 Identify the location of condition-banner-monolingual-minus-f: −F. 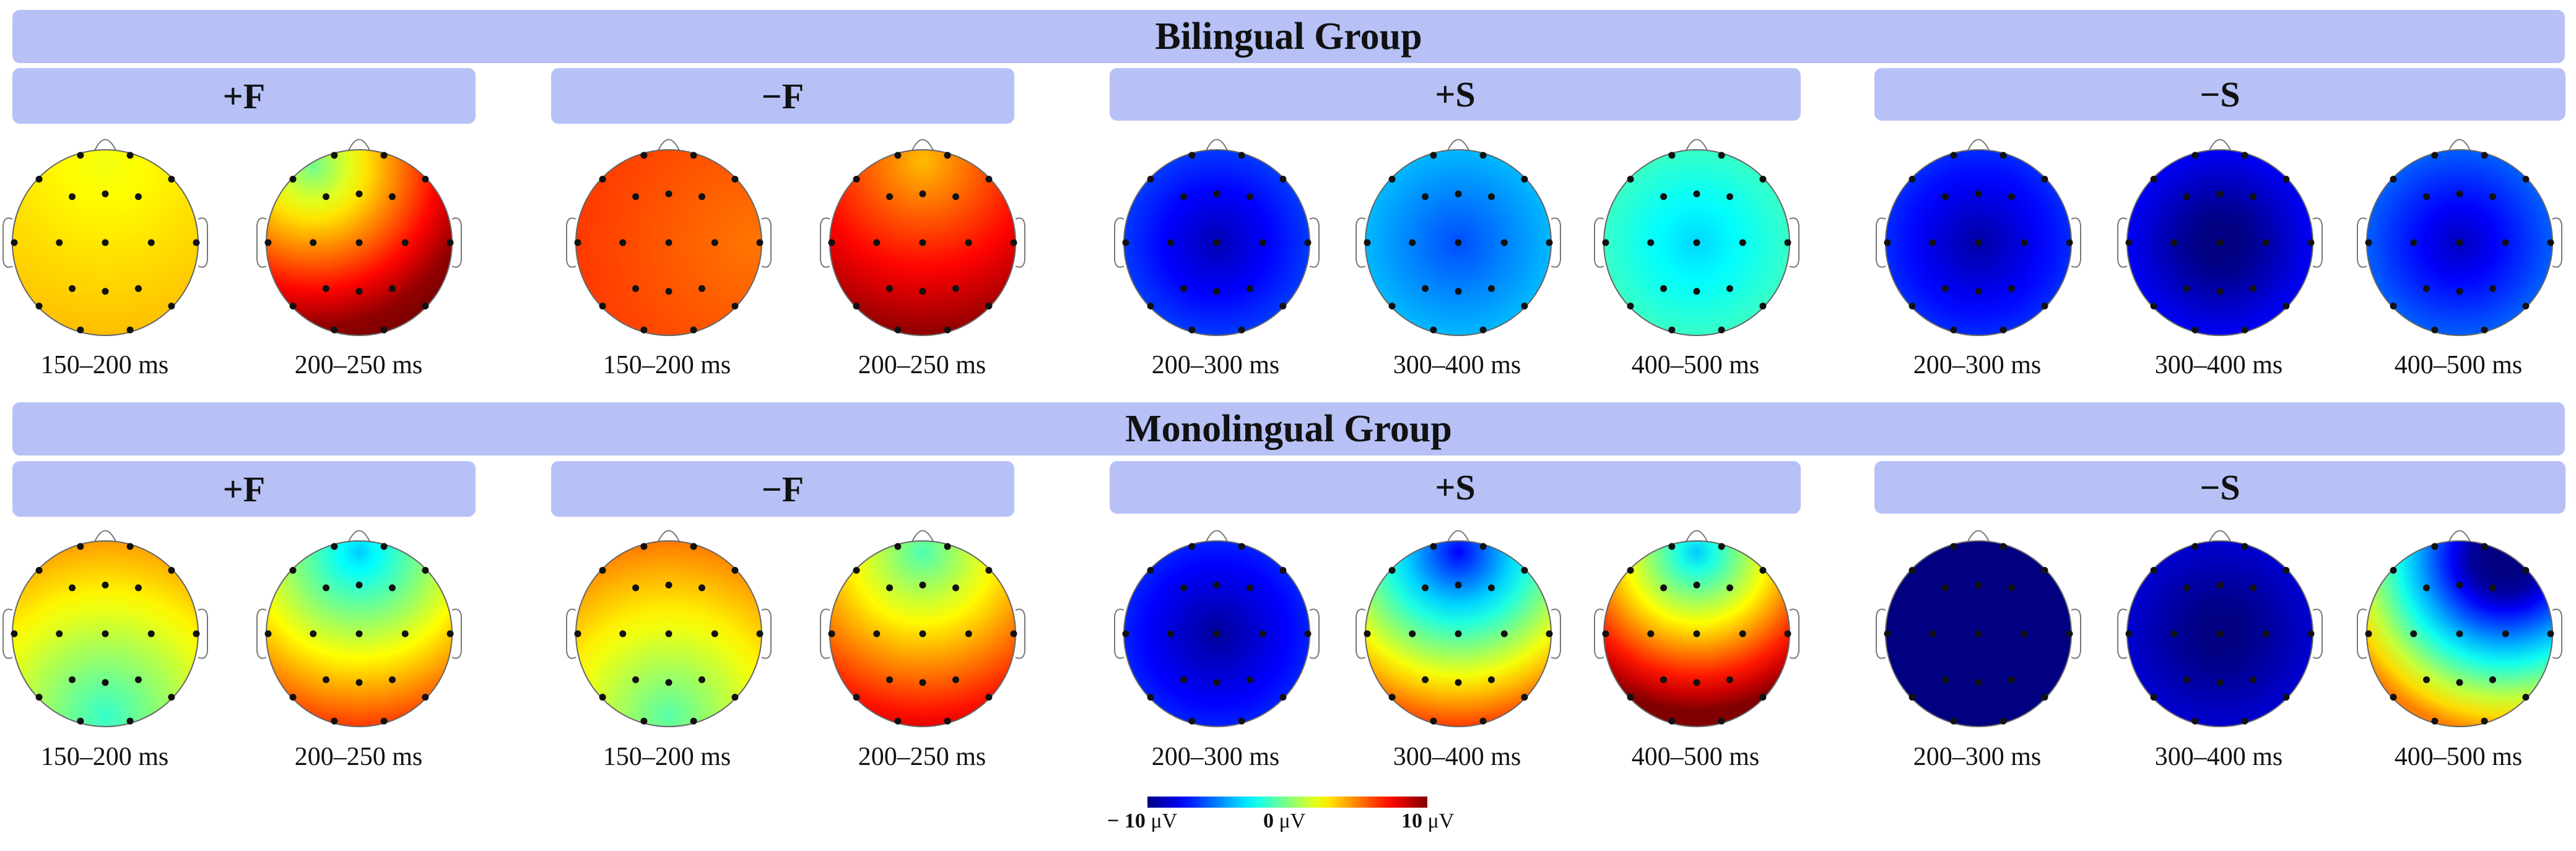
(782, 489).